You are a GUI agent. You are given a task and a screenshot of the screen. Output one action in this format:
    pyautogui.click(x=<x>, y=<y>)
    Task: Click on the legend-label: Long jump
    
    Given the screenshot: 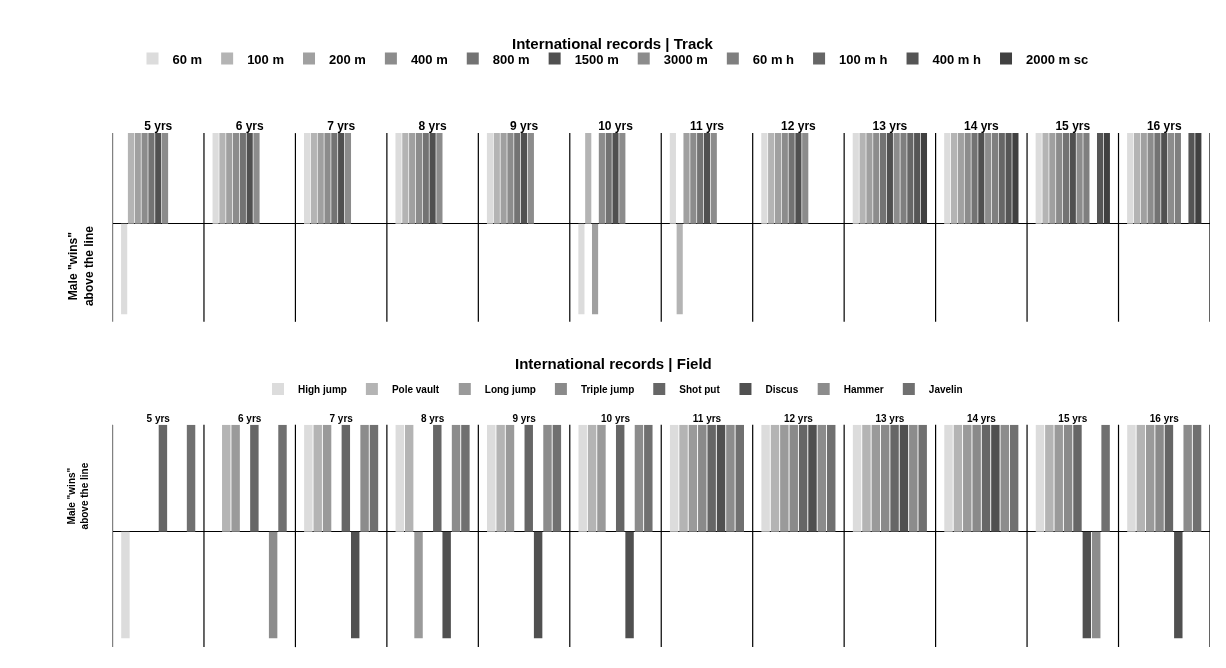 What is the action you would take?
    pyautogui.click(x=510, y=389)
    